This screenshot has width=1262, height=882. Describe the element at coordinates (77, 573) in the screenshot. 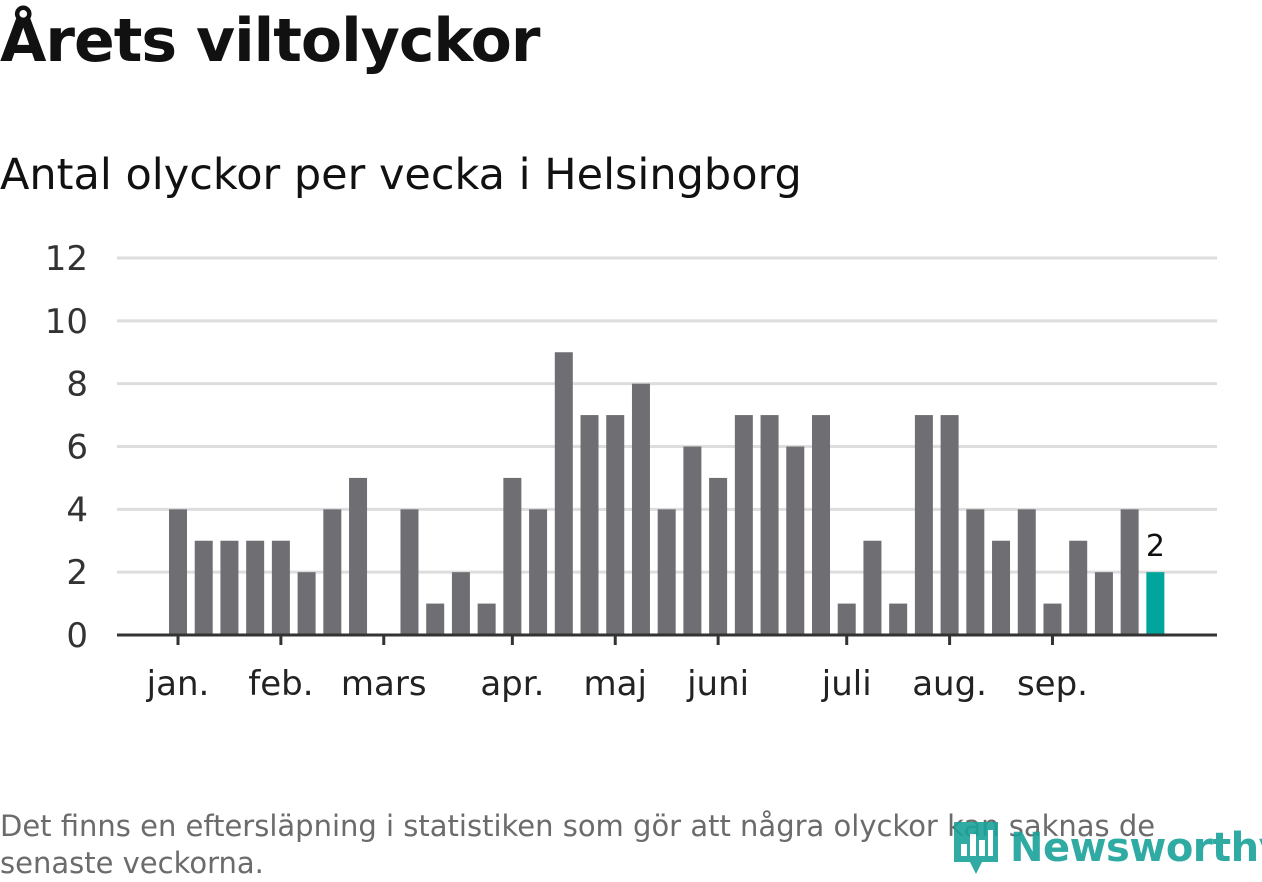

I see `y-tick-label: 2` at that location.